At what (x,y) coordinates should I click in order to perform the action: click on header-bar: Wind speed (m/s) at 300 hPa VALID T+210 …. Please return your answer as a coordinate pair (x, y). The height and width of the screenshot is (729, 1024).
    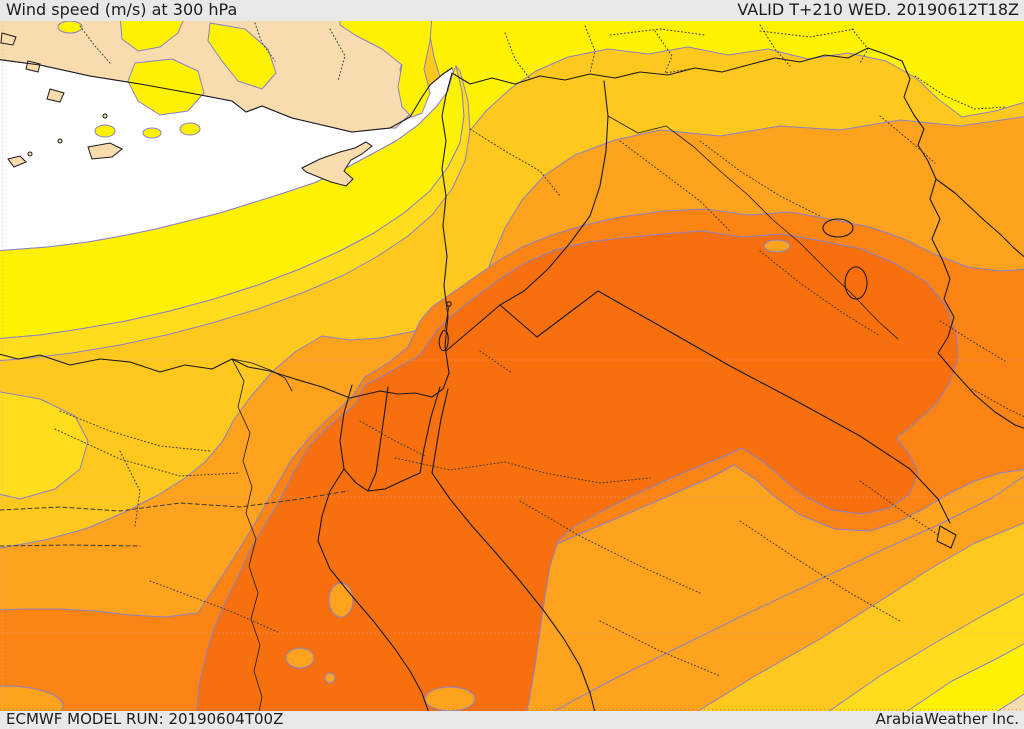
    Looking at the image, I should click on (512, 10).